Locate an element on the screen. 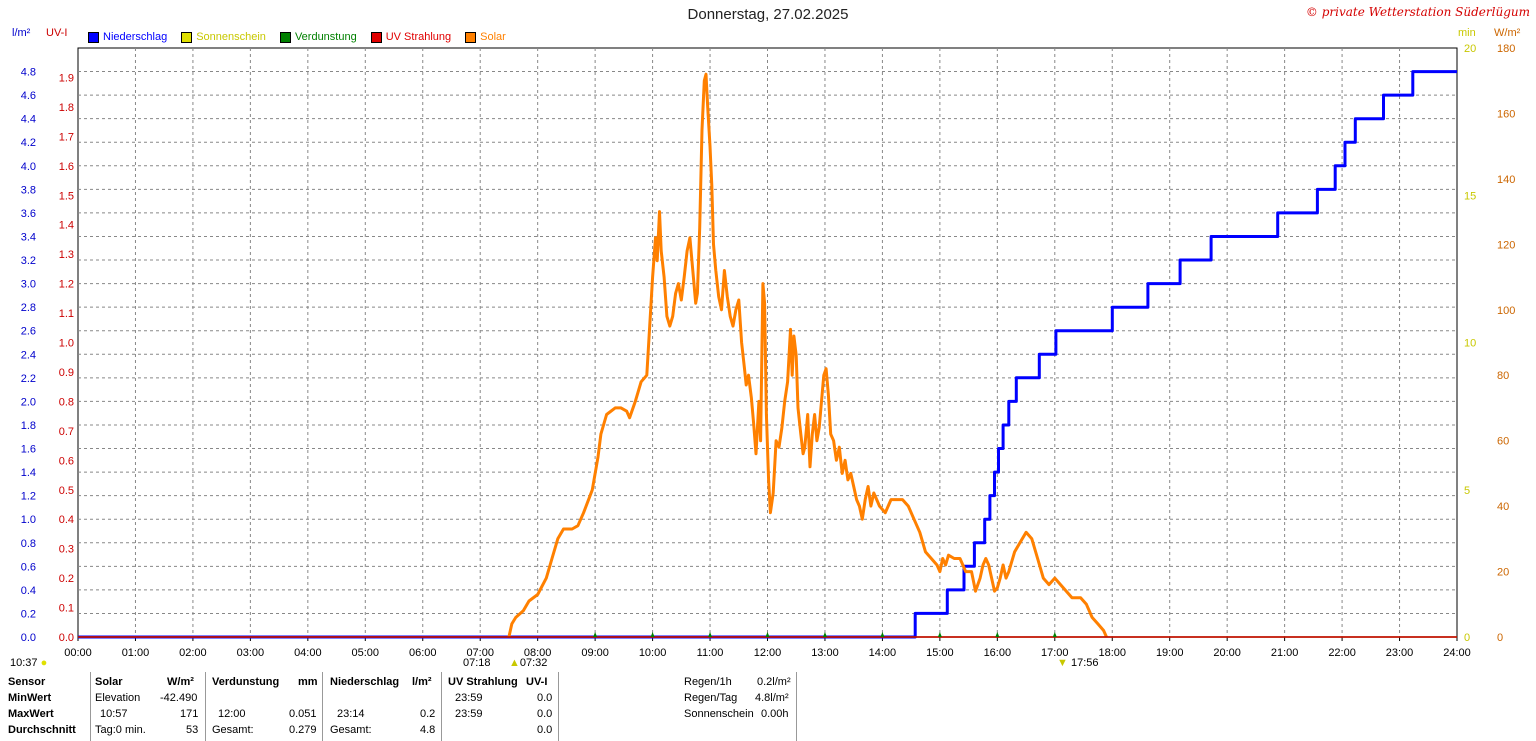  stats-header-niederschlag-unit: l/m² is located at coordinates (422, 682).